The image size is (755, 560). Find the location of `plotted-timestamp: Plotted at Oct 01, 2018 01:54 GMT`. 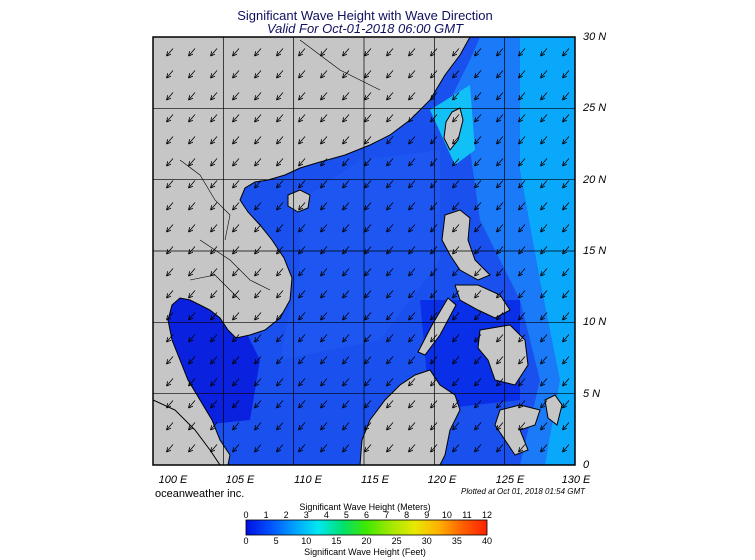

plotted-timestamp: Plotted at Oct 01, 2018 01:54 GMT is located at coordinates (523, 491).